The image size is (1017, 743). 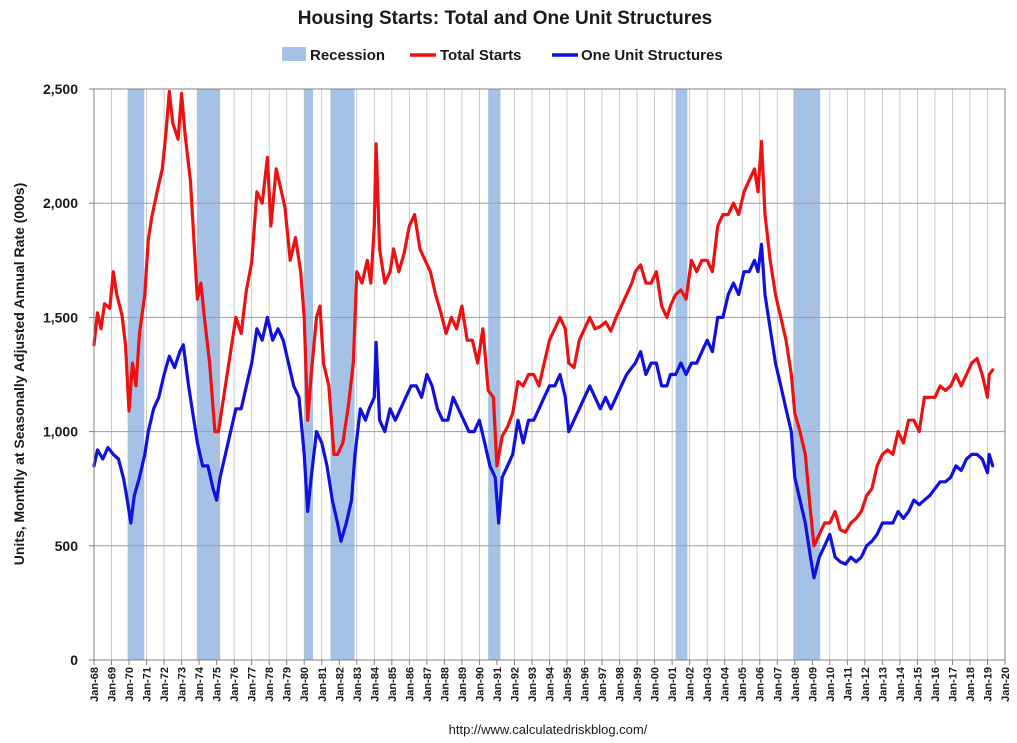 I want to click on x-tick-label: Jan-72, so click(x=165, y=684).